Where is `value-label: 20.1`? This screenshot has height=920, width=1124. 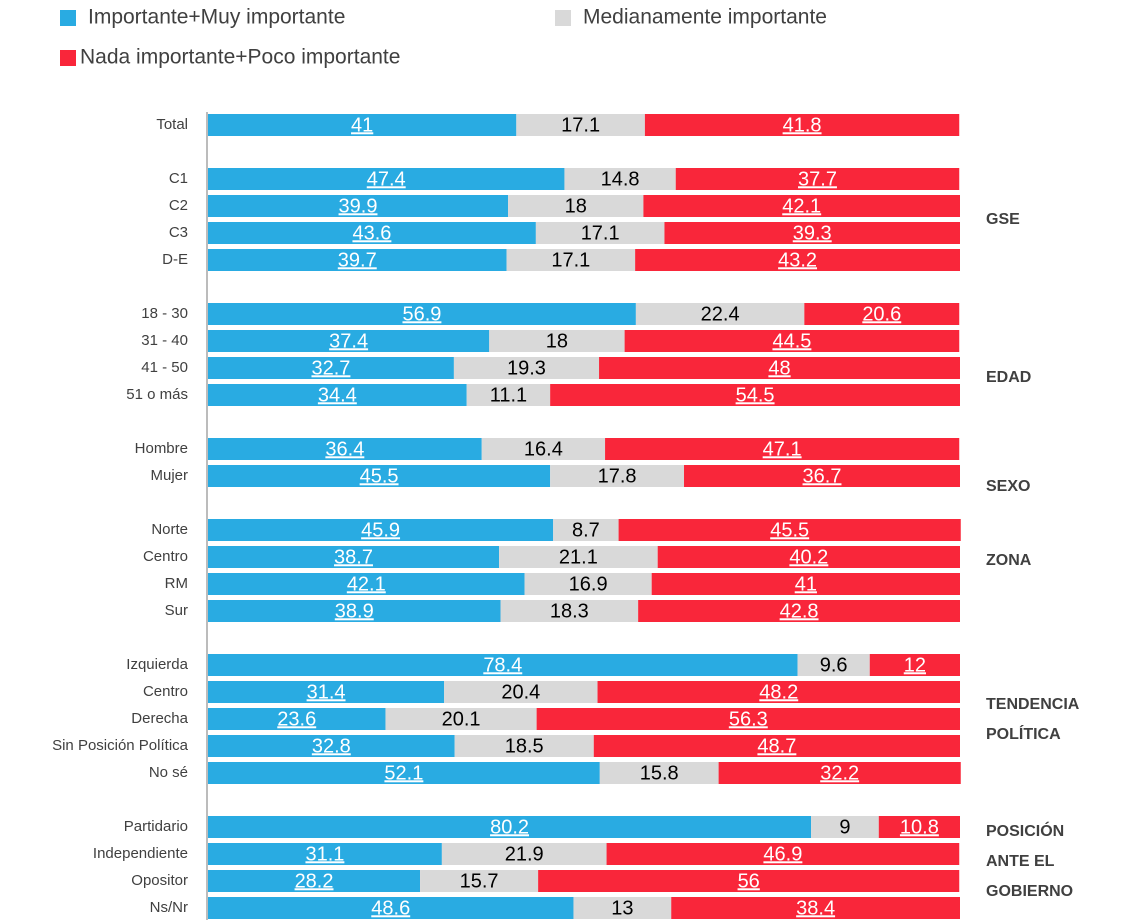 value-label: 20.1 is located at coordinates (461, 719).